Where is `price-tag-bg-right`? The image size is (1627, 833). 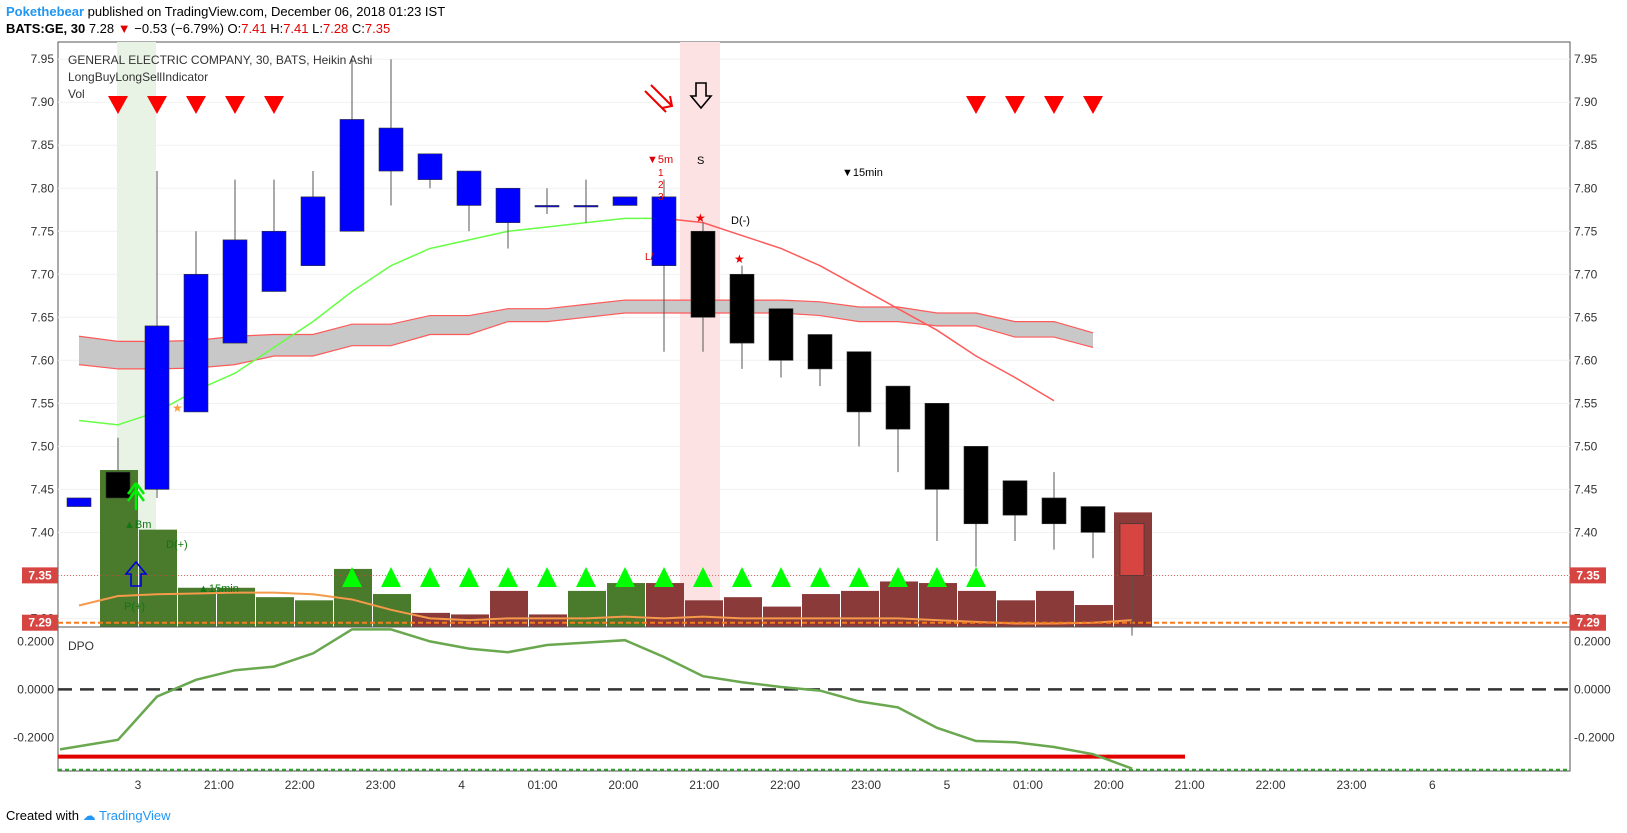 price-tag-bg-right is located at coordinates (1588, 622).